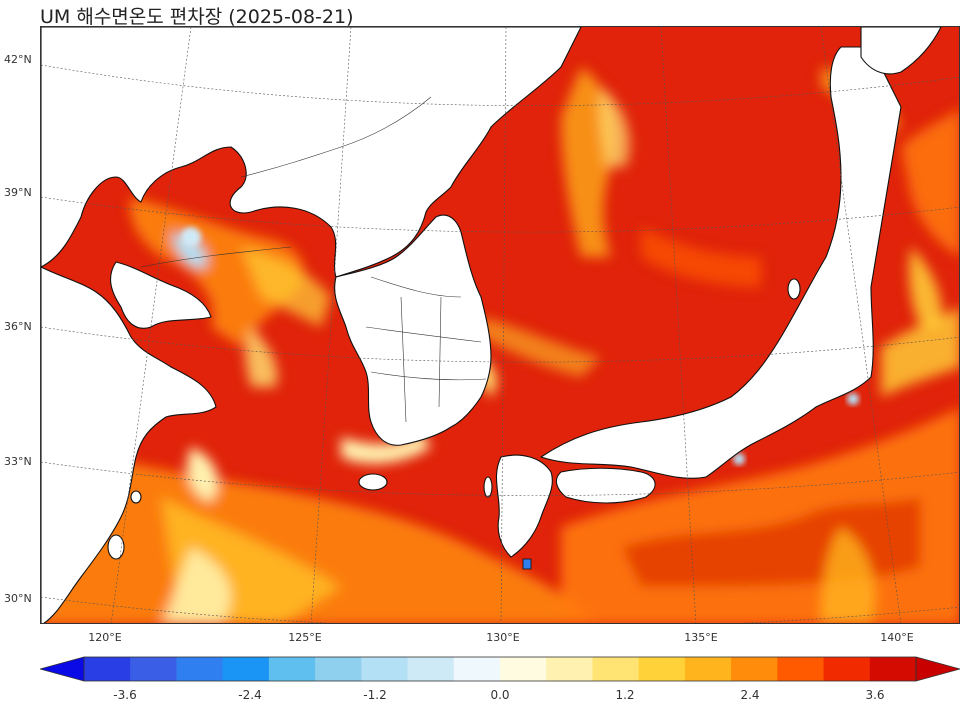 The width and height of the screenshot is (966, 707). What do you see at coordinates (18, 598) in the screenshot?
I see `lat-label-30: 30°N` at bounding box center [18, 598].